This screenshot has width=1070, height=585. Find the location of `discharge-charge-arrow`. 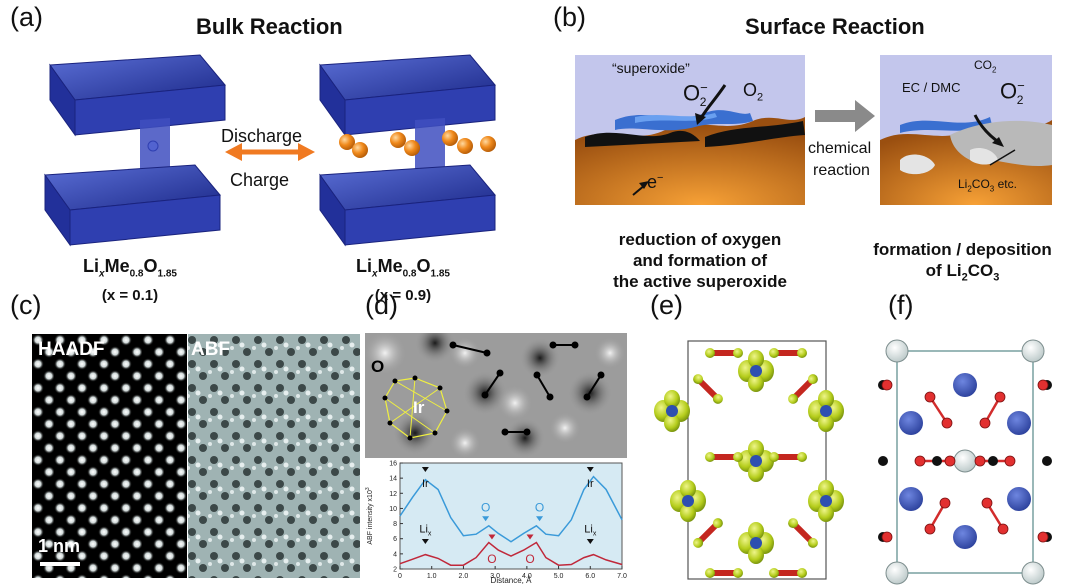

discharge-charge-arrow is located at coordinates (270, 152).